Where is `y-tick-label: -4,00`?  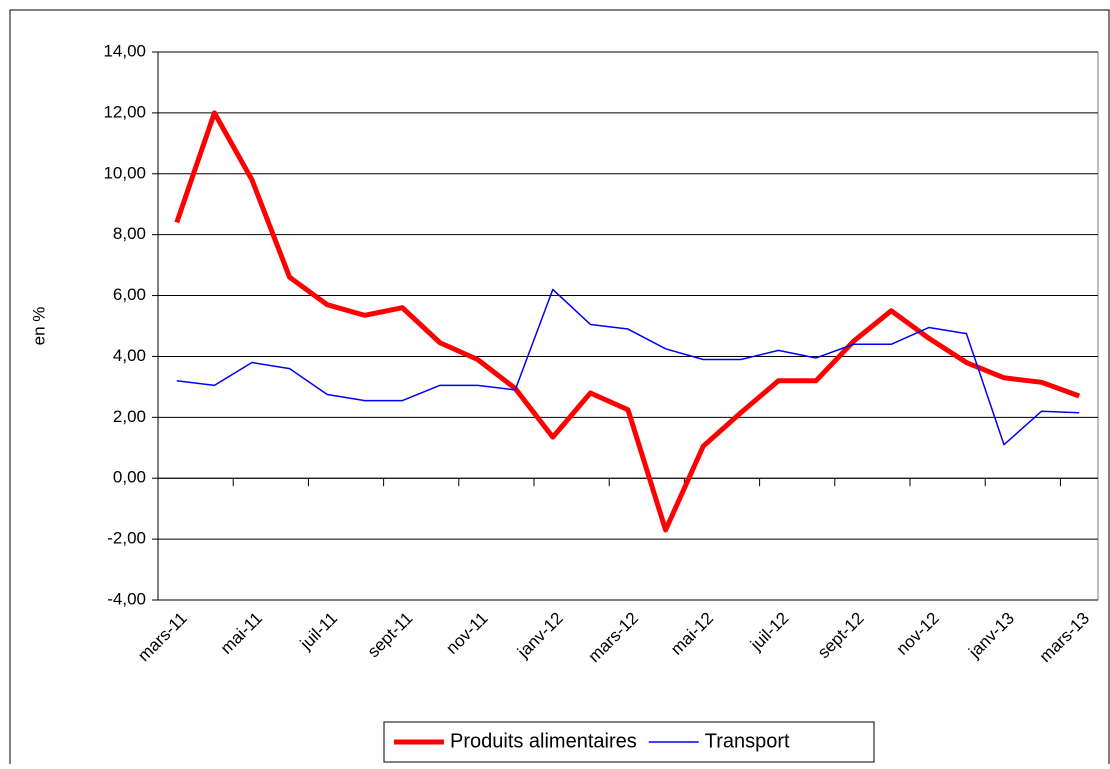 y-tick-label: -4,00 is located at coordinates (126, 598).